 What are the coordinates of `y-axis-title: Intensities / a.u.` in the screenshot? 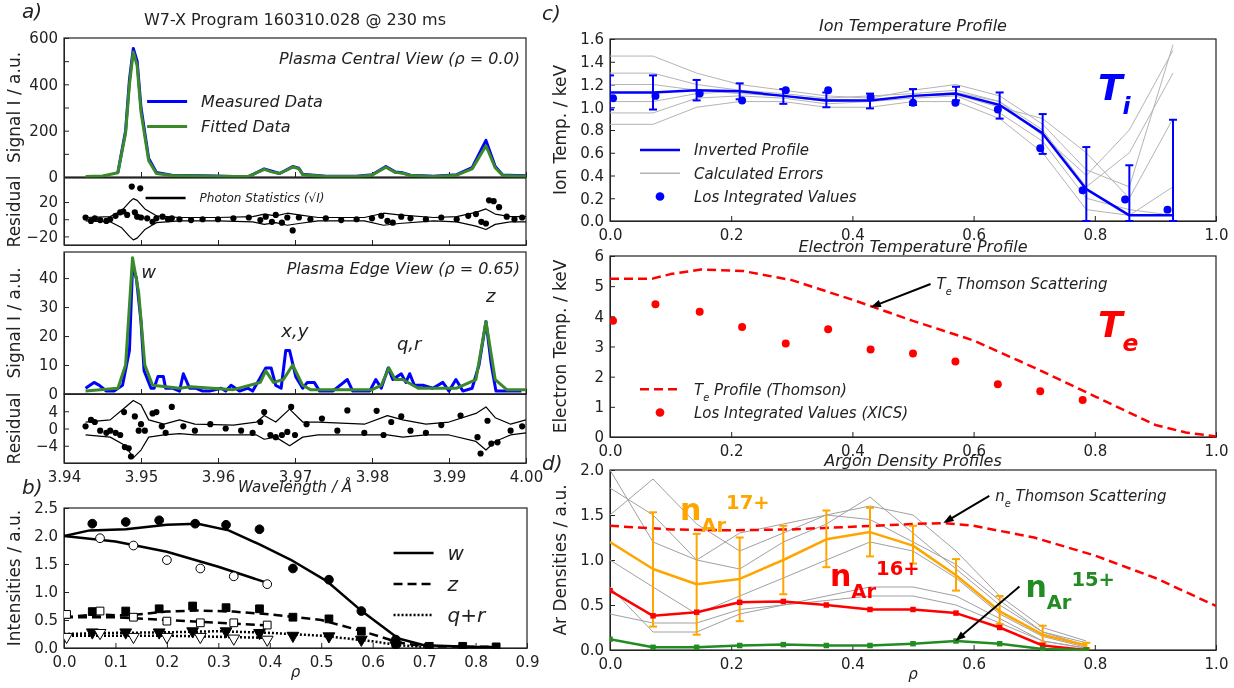 It's located at (14, 578).